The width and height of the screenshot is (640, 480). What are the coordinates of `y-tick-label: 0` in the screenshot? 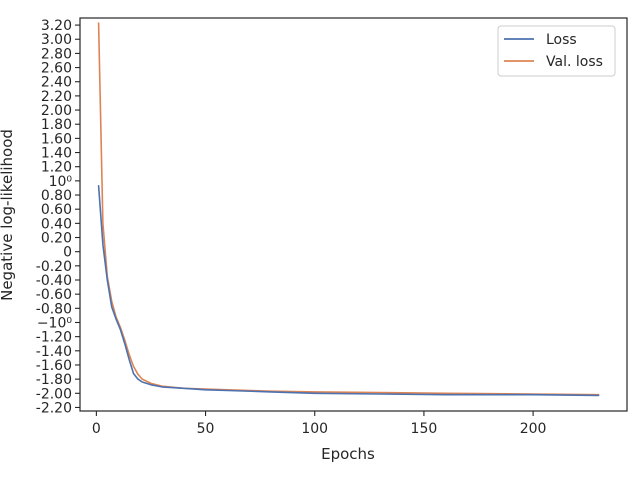 It's located at (67, 253).